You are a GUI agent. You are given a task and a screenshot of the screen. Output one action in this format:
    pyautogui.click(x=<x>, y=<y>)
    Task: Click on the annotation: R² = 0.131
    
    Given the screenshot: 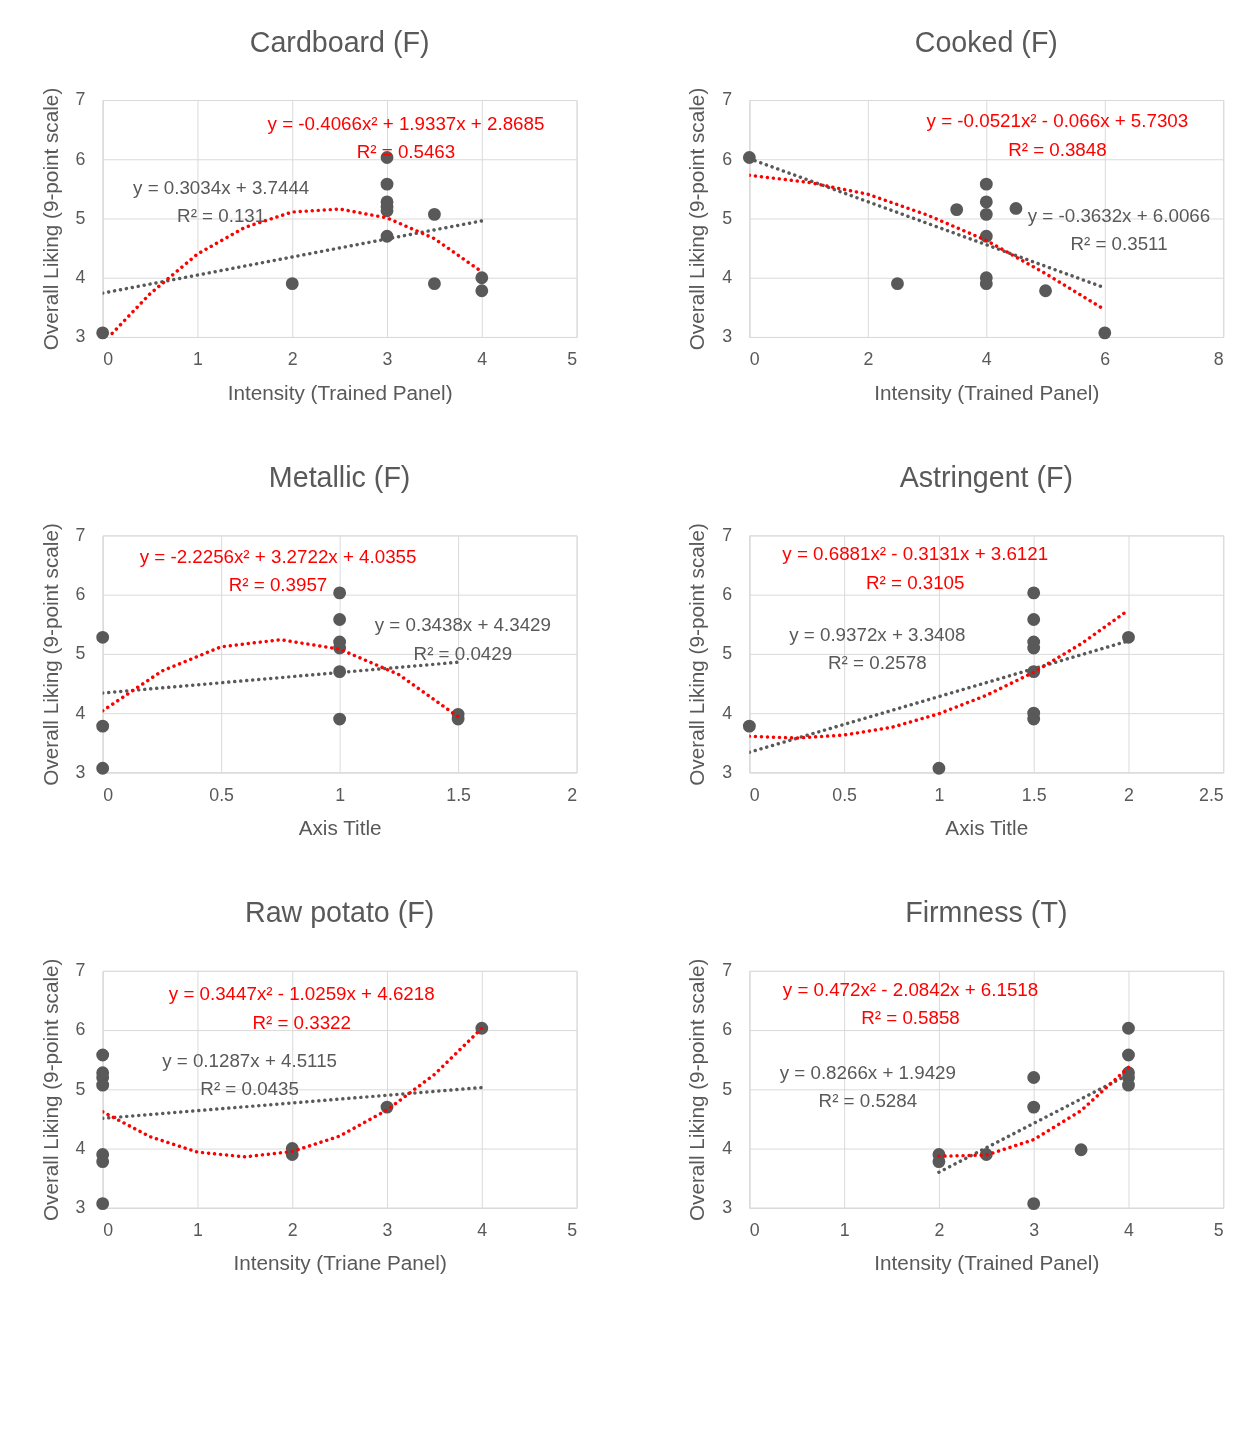 What is the action you would take?
    pyautogui.click(x=221, y=216)
    